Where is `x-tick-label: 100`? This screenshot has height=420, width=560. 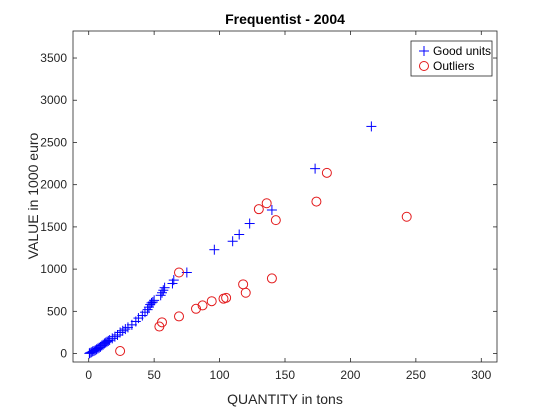
x-tick-label: 100 is located at coordinates (220, 375).